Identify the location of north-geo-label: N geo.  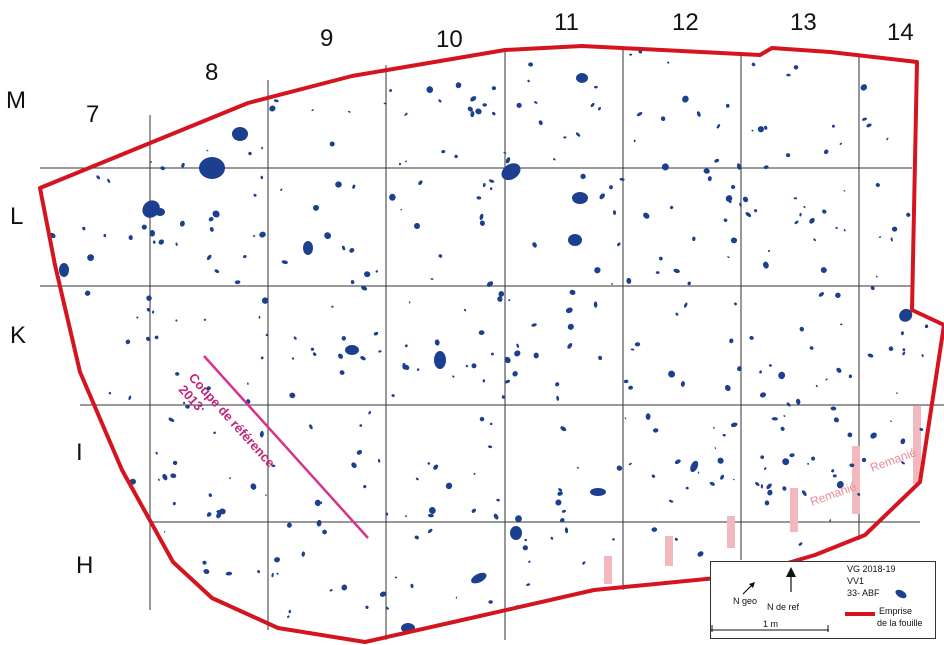
(745, 601).